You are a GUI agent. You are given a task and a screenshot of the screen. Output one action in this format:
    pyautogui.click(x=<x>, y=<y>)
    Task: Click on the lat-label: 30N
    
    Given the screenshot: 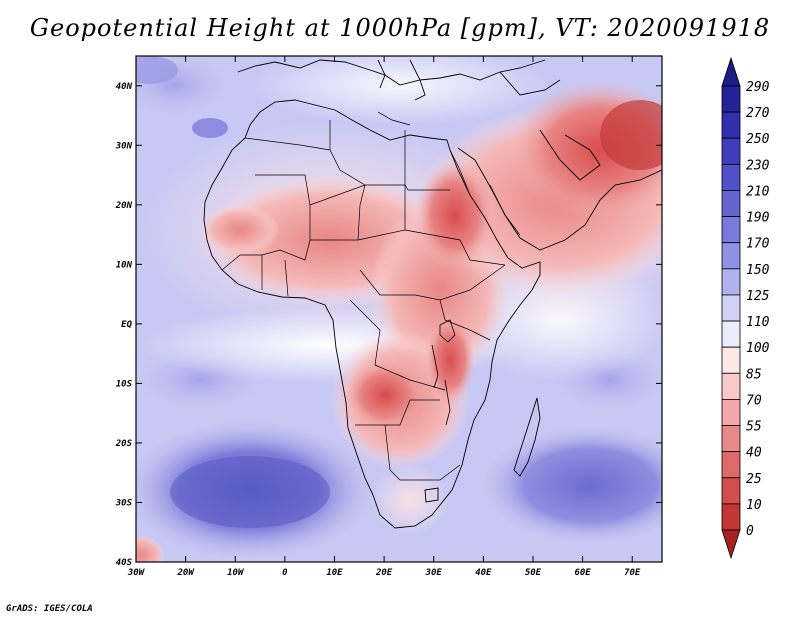 What is the action you would take?
    pyautogui.click(x=124, y=146)
    